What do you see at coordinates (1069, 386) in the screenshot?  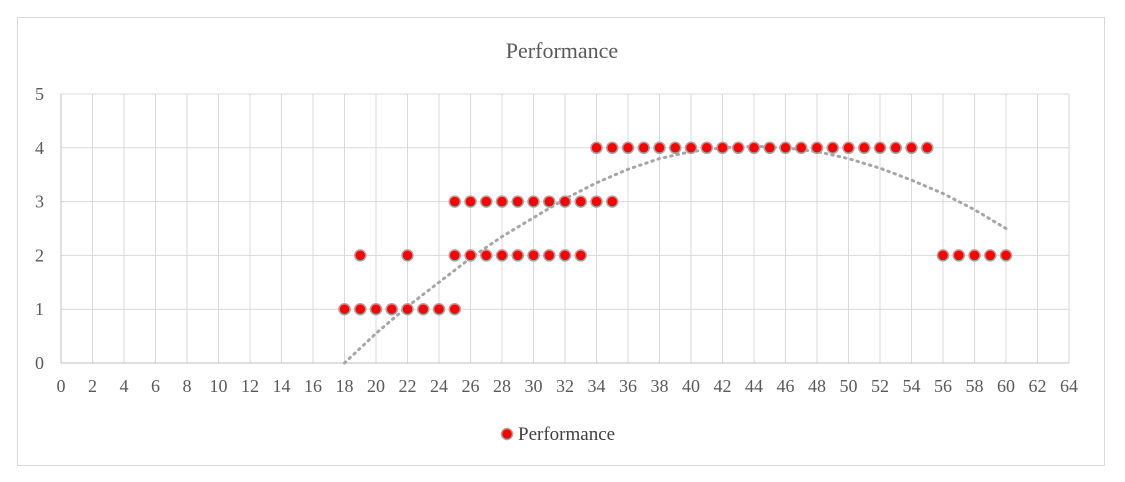 I see `x-tick-label: 64` at bounding box center [1069, 386].